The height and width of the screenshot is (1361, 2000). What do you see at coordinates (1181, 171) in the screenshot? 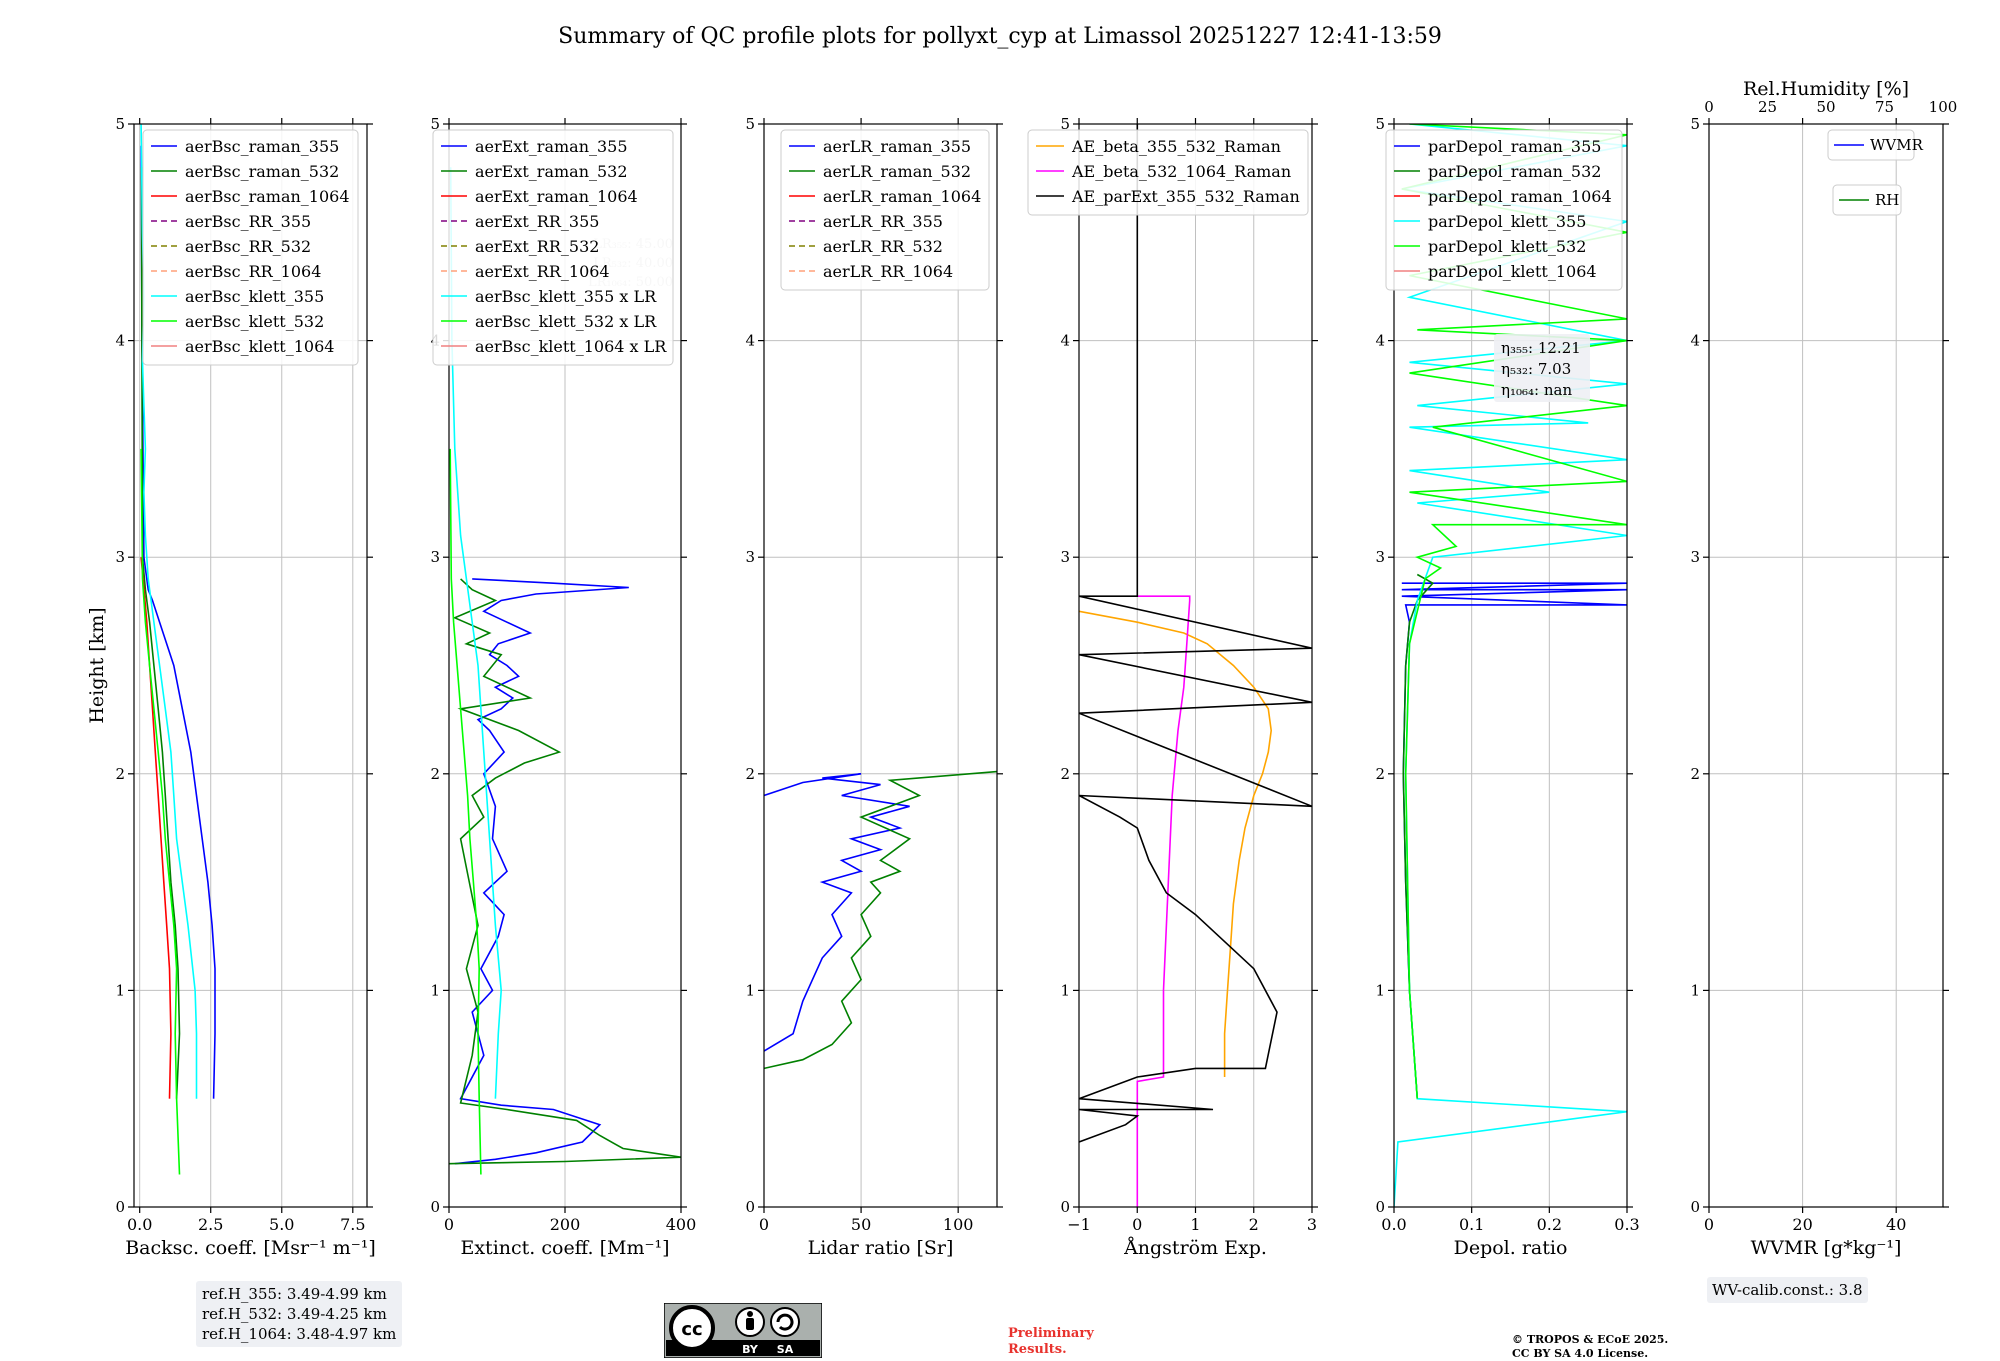
I see `legend-label: AE_beta_532_1064_Raman` at bounding box center [1181, 171].